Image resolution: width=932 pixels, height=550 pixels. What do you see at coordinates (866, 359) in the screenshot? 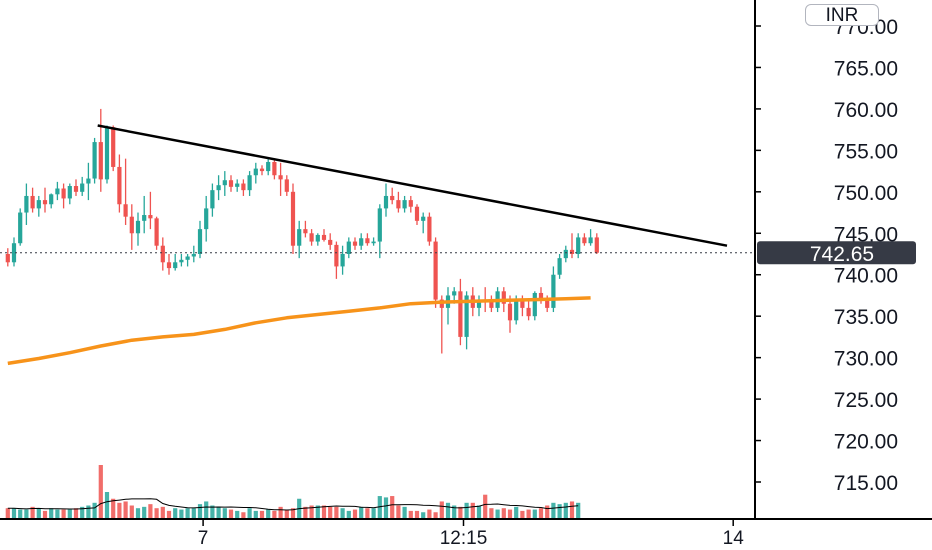
I see `price-axis-label: 730.00` at bounding box center [866, 359].